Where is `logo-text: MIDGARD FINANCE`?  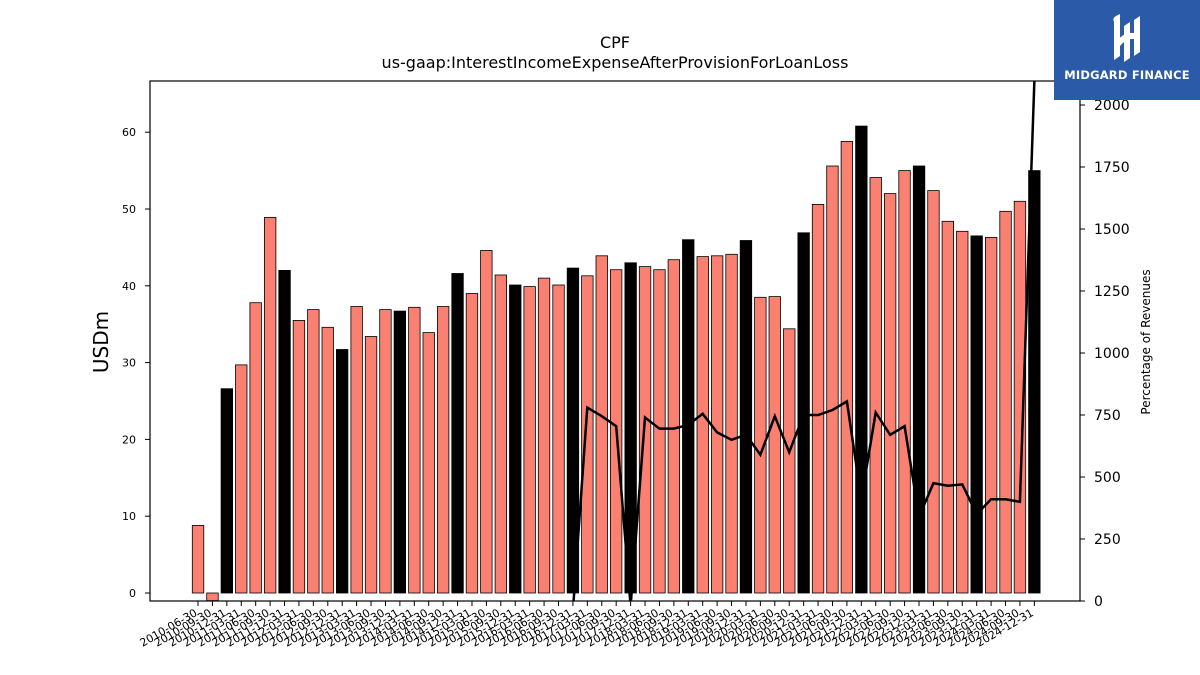
logo-text: MIDGARD FINANCE is located at coordinates (1127, 75).